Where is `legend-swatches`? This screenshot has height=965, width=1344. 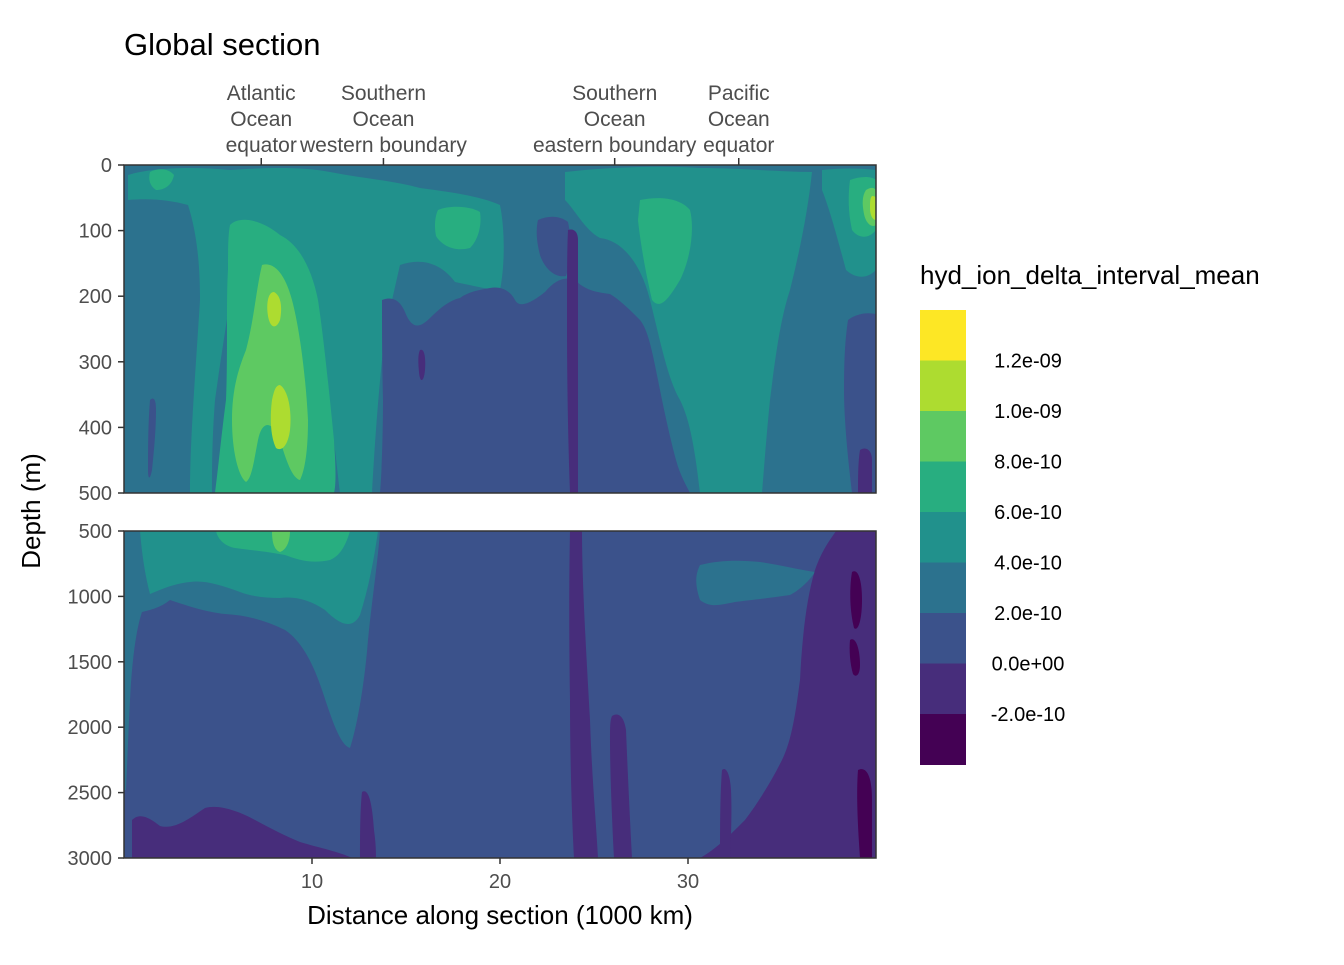 legend-swatches is located at coordinates (943, 537).